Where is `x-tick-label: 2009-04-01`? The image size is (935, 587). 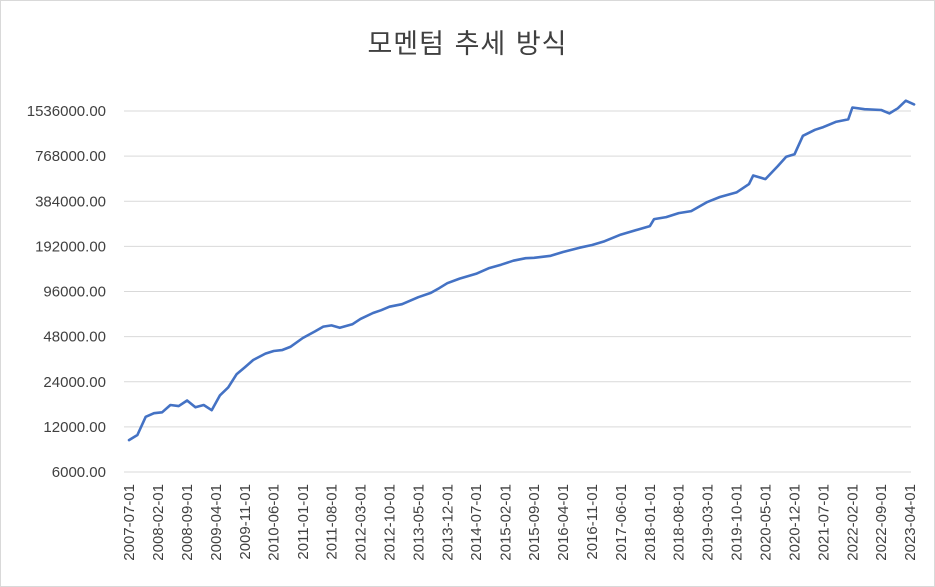
x-tick-label: 2009-04-01 is located at coordinates (216, 522).